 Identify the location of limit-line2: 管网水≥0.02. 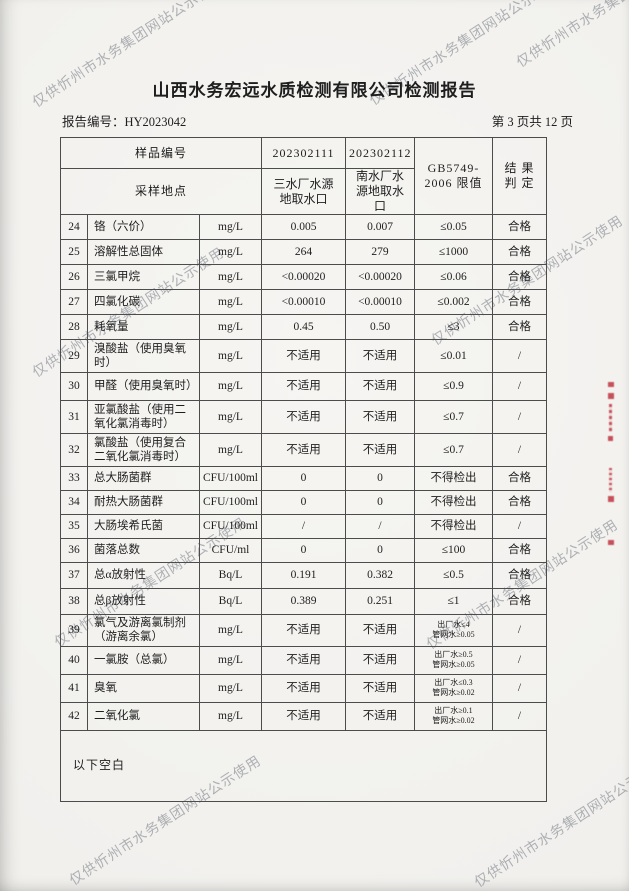
(453, 693).